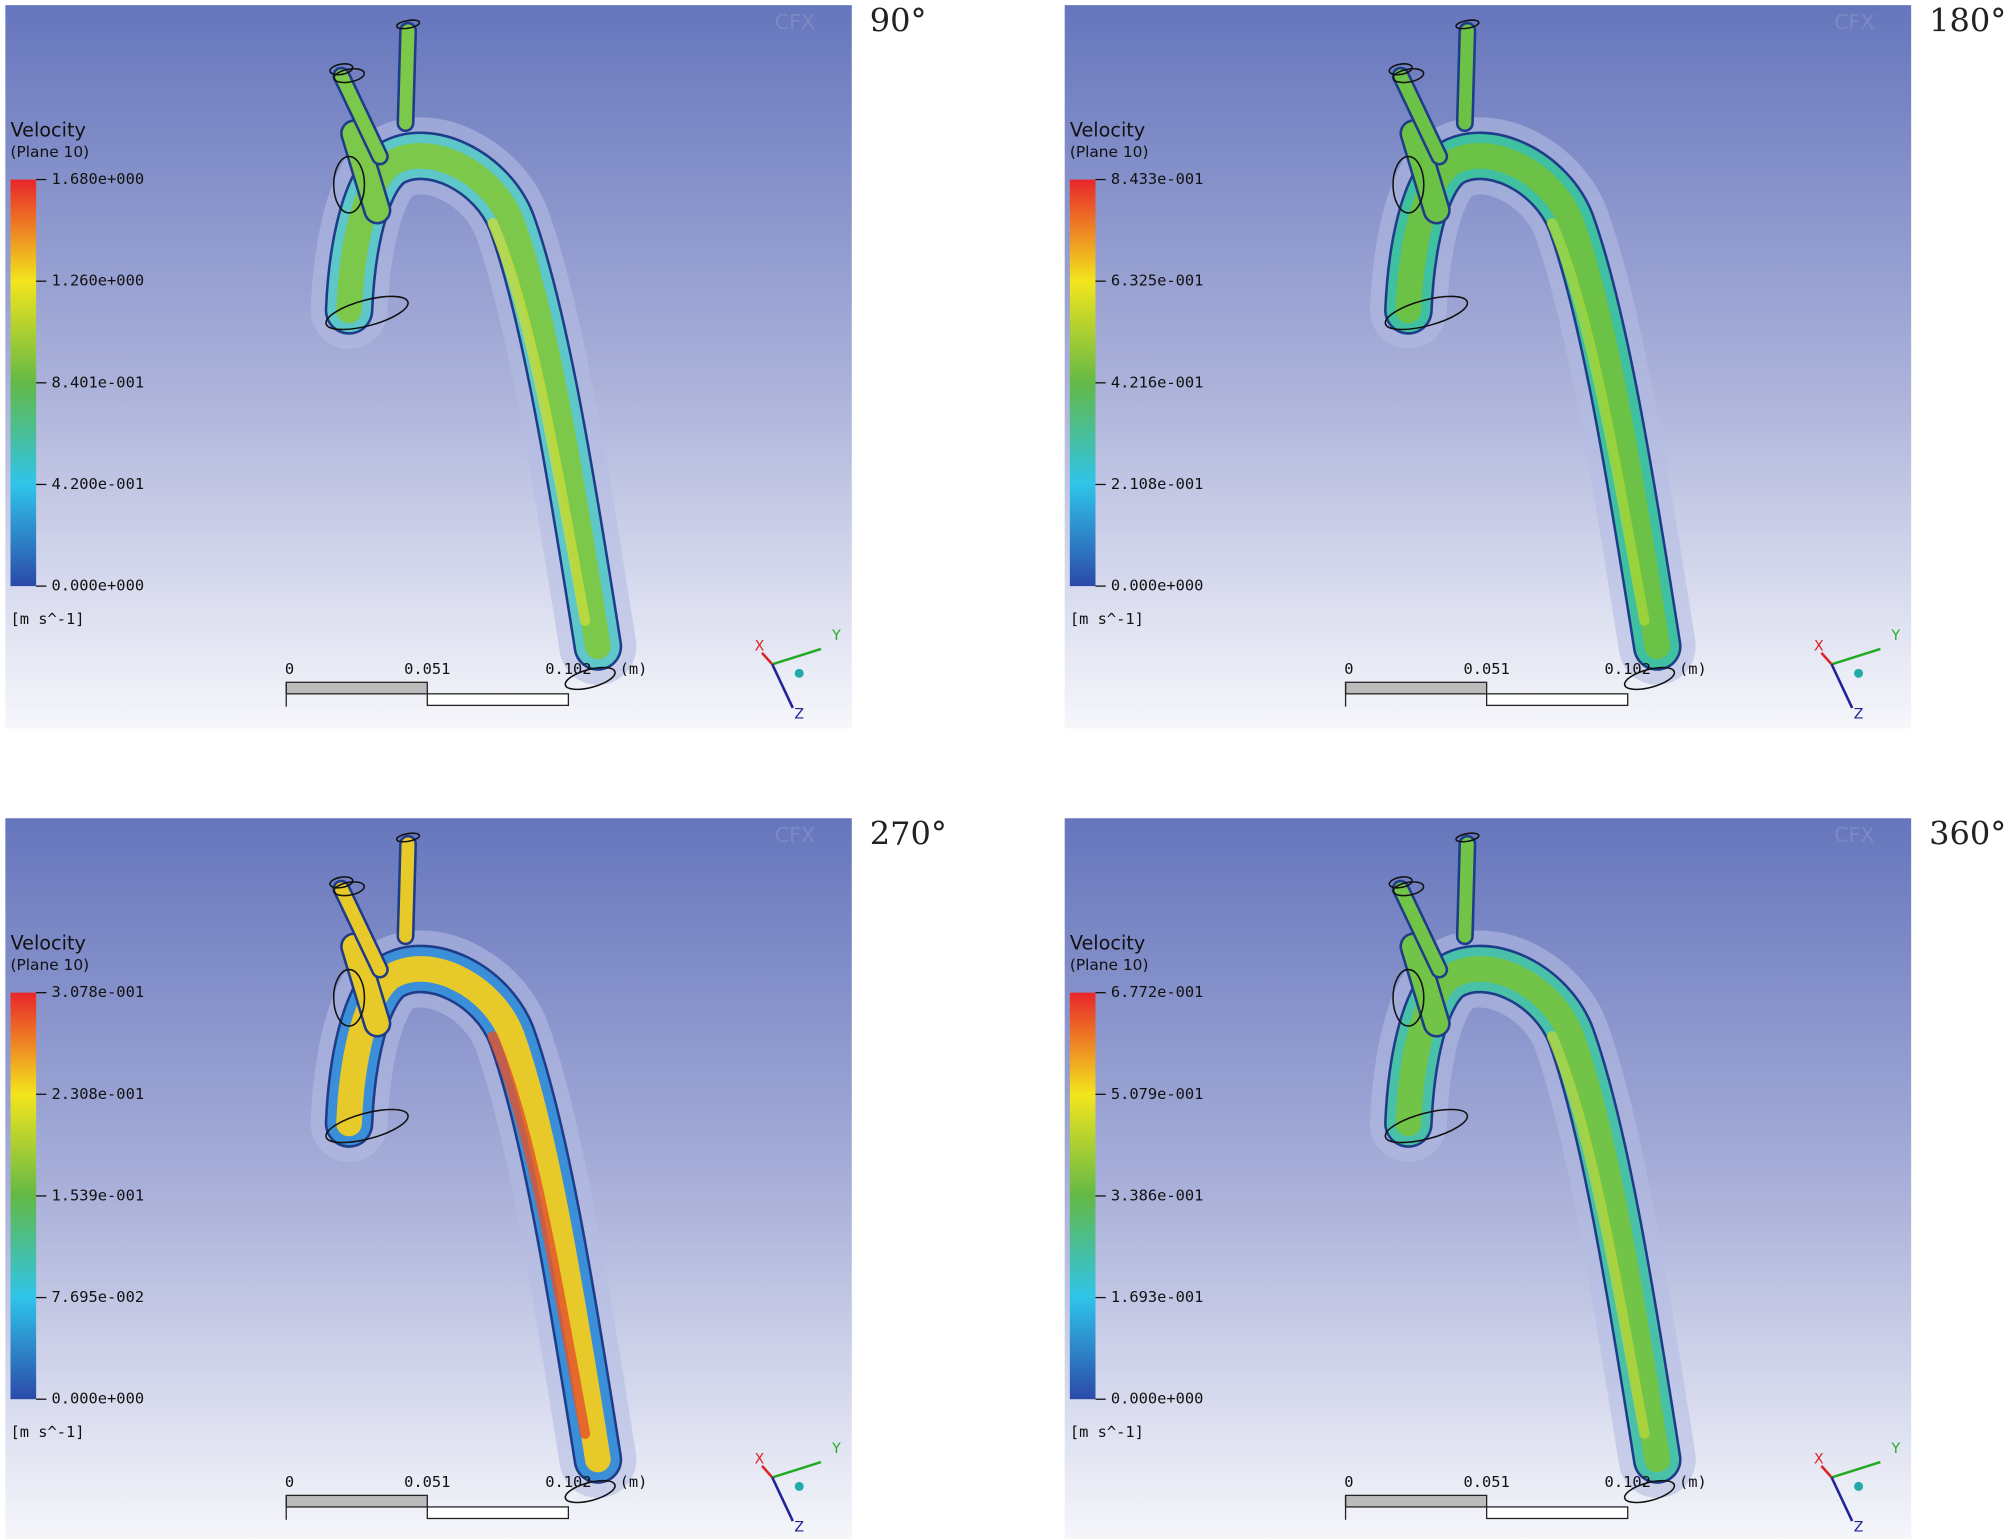 Image resolution: width=2005 pixels, height=1539 pixels. What do you see at coordinates (98, 992) in the screenshot?
I see `color-bar-label: 3.078e-001` at bounding box center [98, 992].